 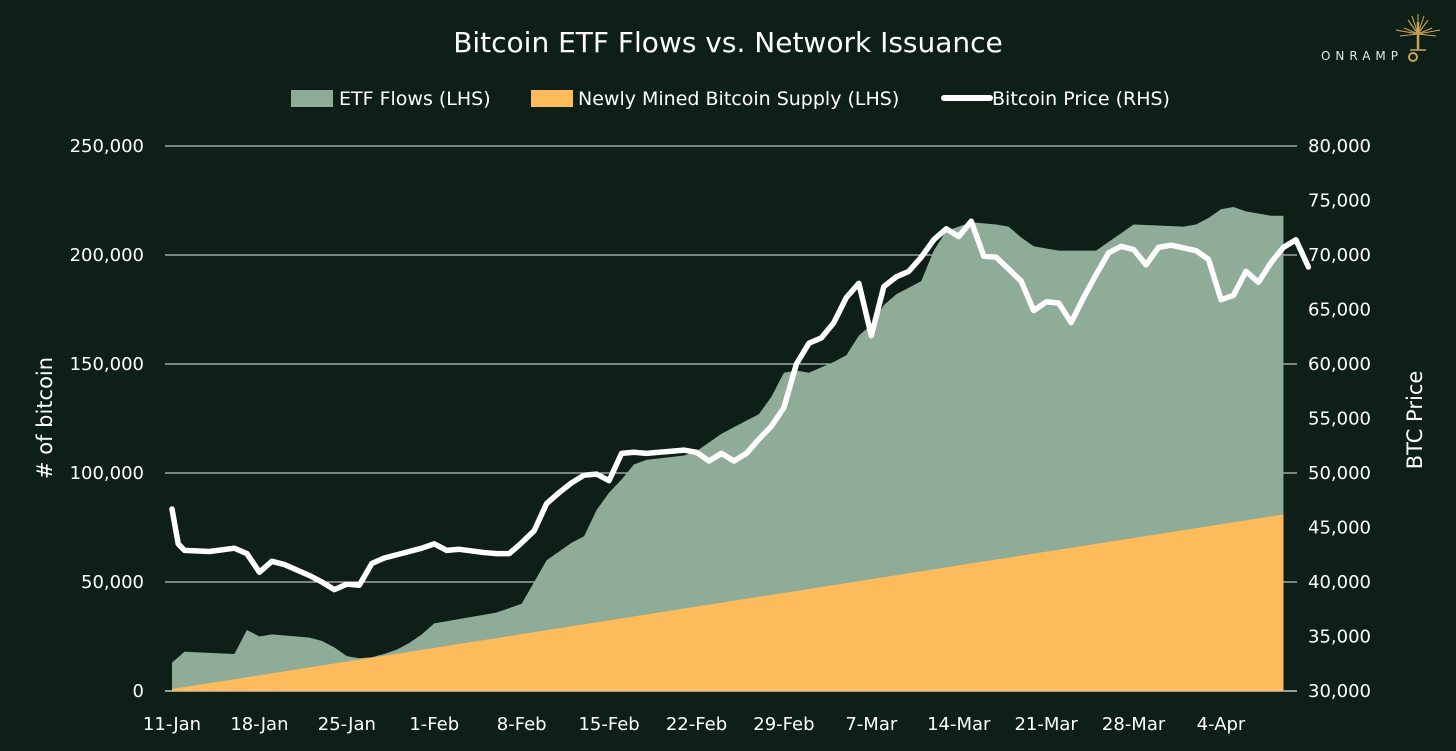 I want to click on x-tick-label: 29-Feb, so click(x=783, y=724).